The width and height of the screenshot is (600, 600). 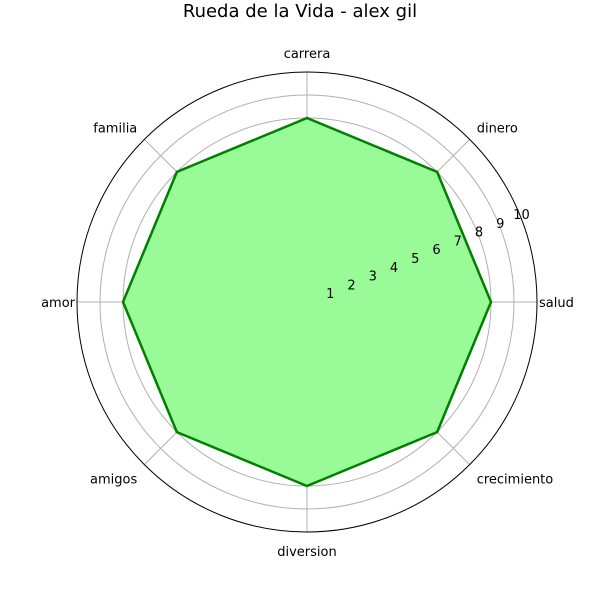 What do you see at coordinates (123, 302) in the screenshot?
I see `data-point-amor` at bounding box center [123, 302].